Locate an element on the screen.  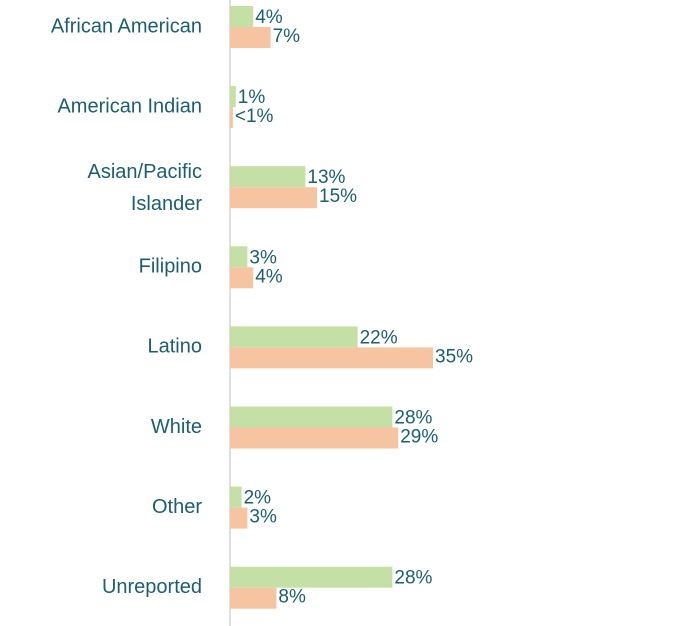
value-label: <1% is located at coordinates (254, 116).